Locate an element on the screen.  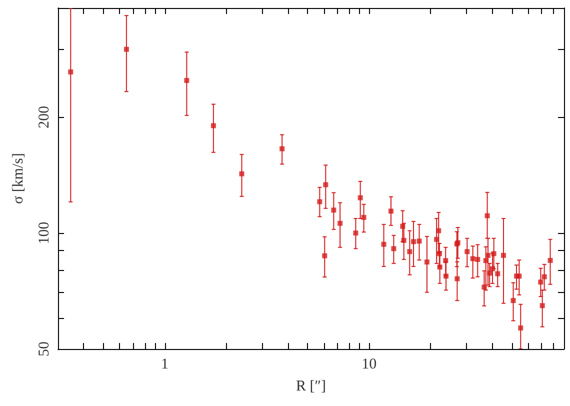
x-tick-label: 10 is located at coordinates (369, 364).